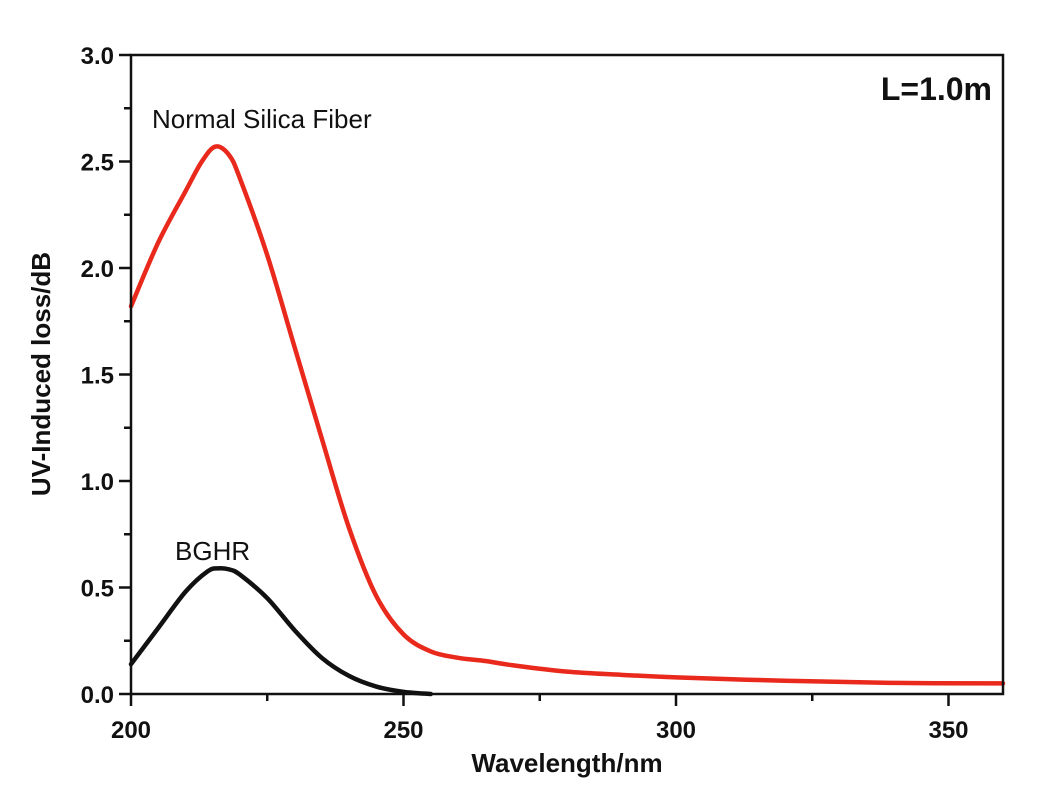 Image resolution: width=1050 pixels, height=800 pixels. Describe the element at coordinates (97, 589) in the screenshot. I see `y-tick-label: 0.5` at that location.